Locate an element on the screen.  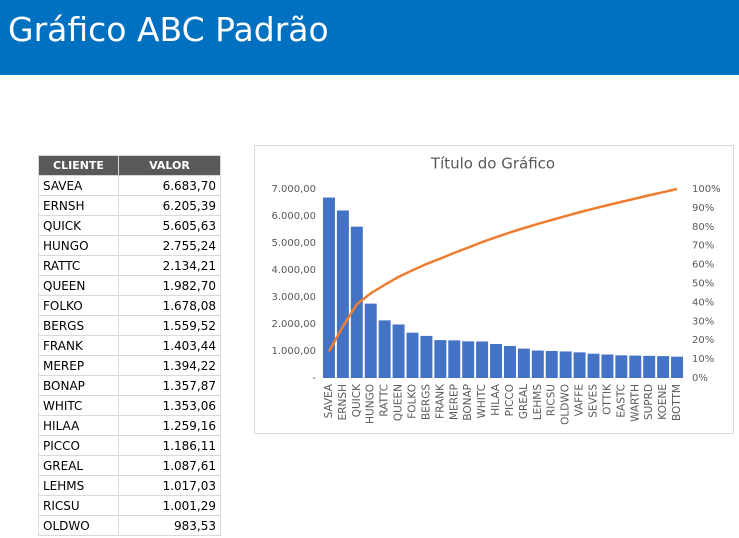
column-header: VALOR is located at coordinates (169, 165).